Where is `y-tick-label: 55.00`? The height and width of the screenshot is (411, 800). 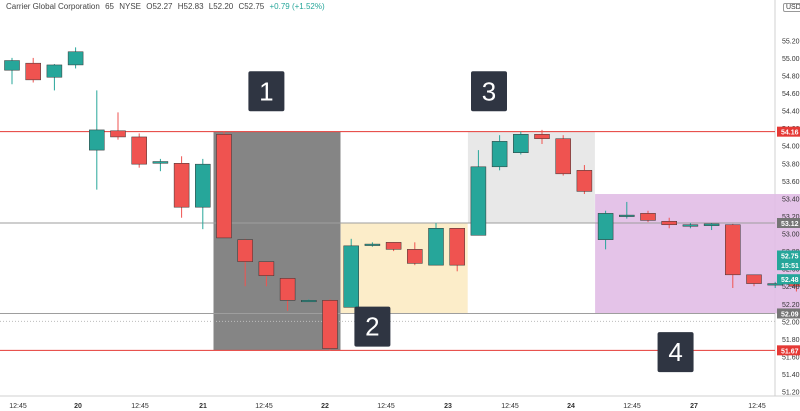 y-tick-label: 55.00 is located at coordinates (791, 59).